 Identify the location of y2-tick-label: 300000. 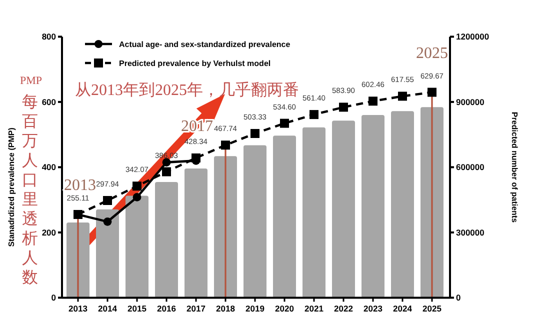
(470, 232).